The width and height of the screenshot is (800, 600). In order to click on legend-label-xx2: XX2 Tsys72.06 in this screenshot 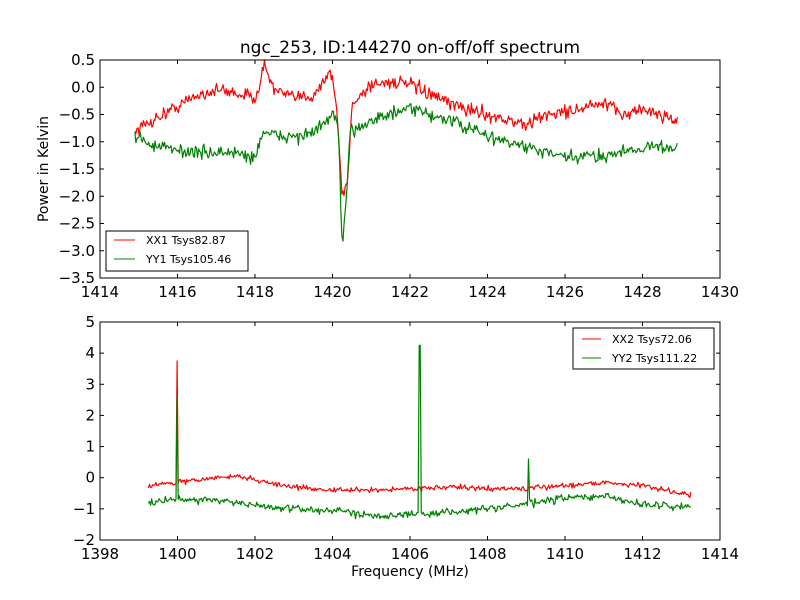, I will do `click(652, 339)`.